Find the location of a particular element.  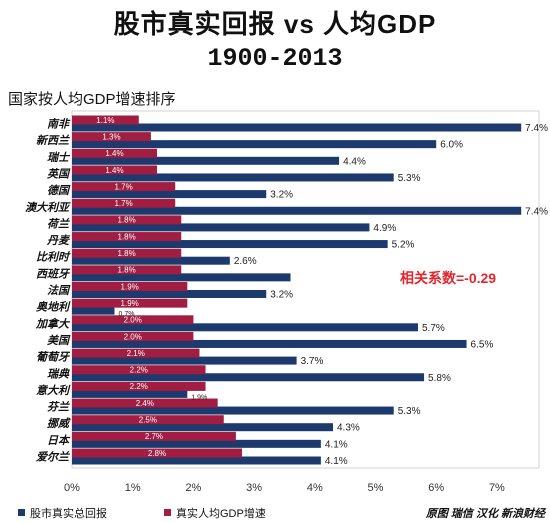

data-label-stock: 4.1% is located at coordinates (336, 461).